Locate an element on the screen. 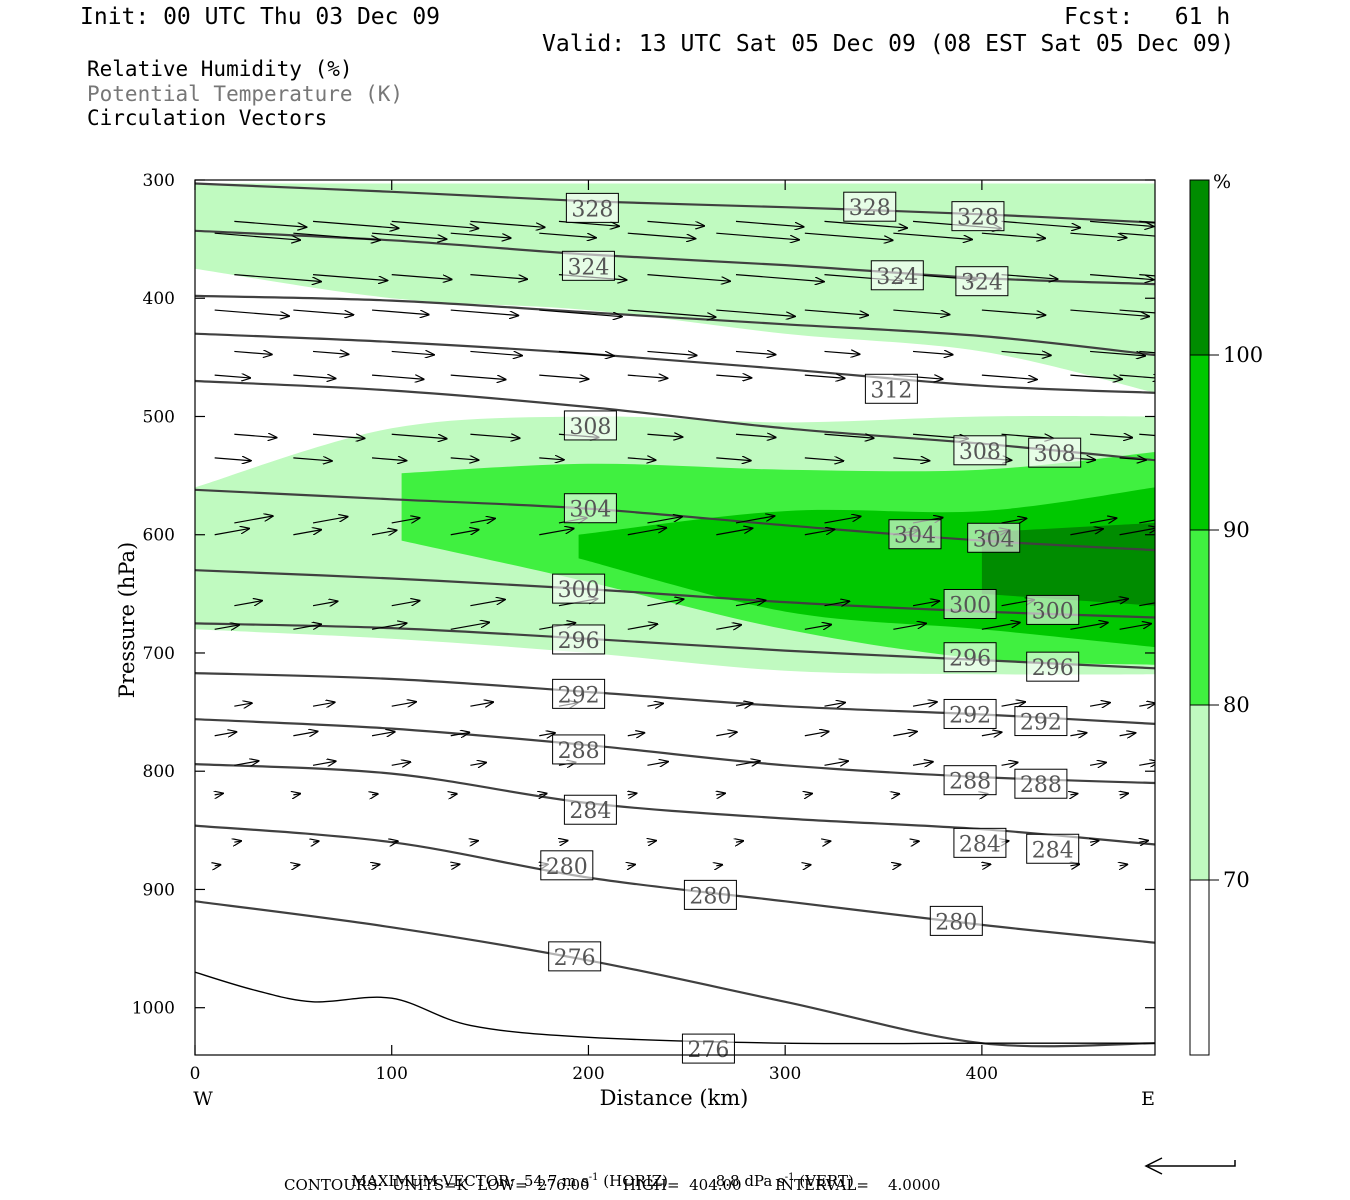 The height and width of the screenshot is (1200, 1350). x-tick-label: 100 is located at coordinates (391, 1074).